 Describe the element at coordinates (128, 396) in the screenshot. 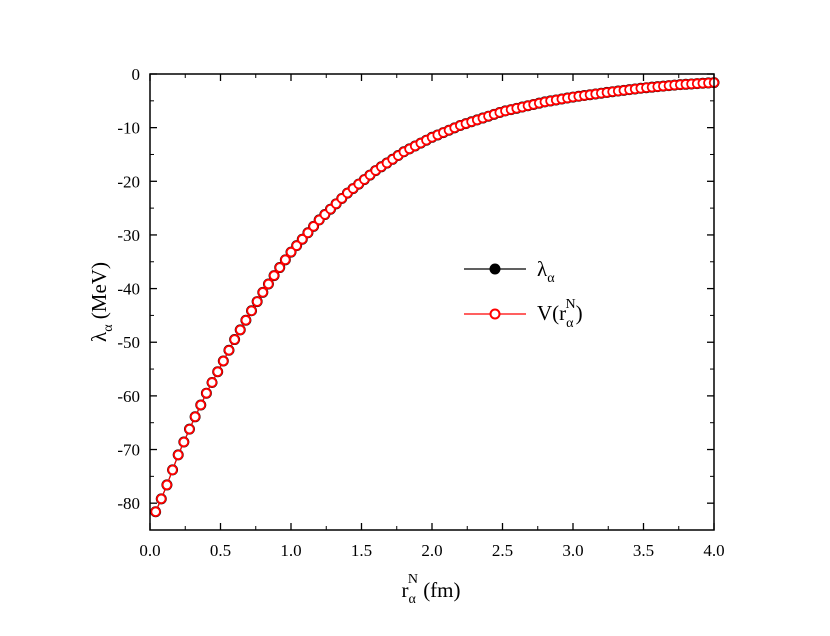

I see `y-tick-label: -60` at that location.